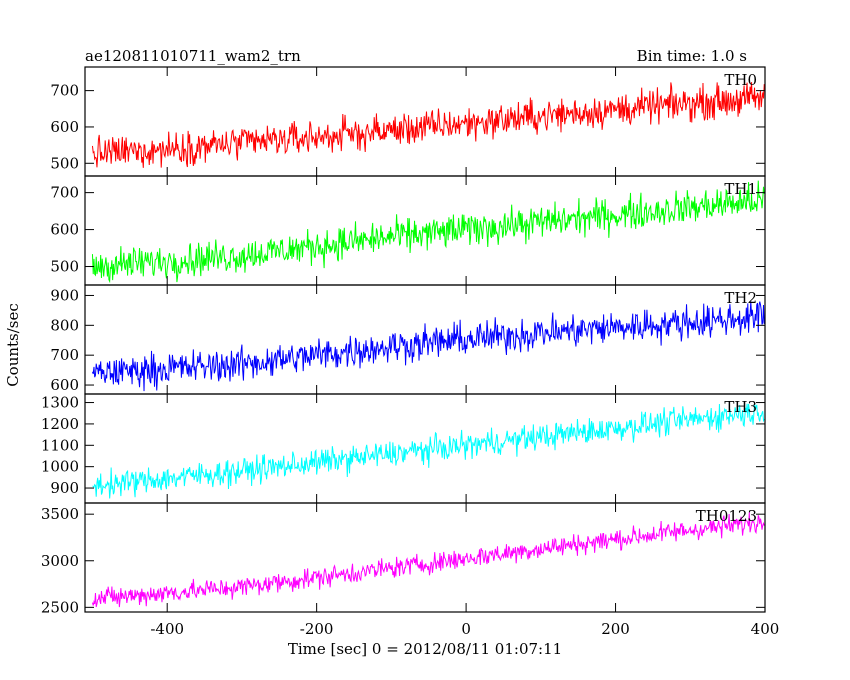  I want to click on y-tick-label-th1: 500, so click(64, 267).